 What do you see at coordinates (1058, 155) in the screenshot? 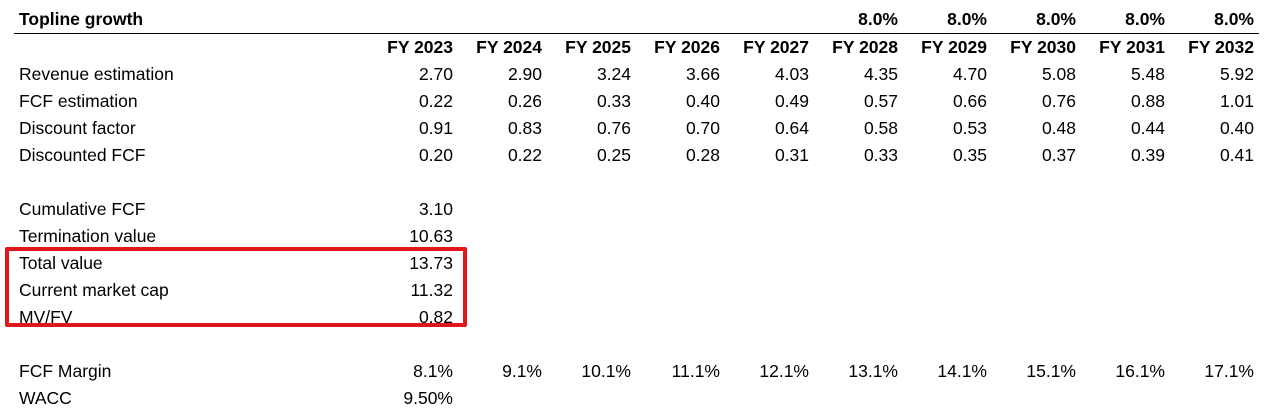
I see `value-cell: 0.37` at bounding box center [1058, 155].